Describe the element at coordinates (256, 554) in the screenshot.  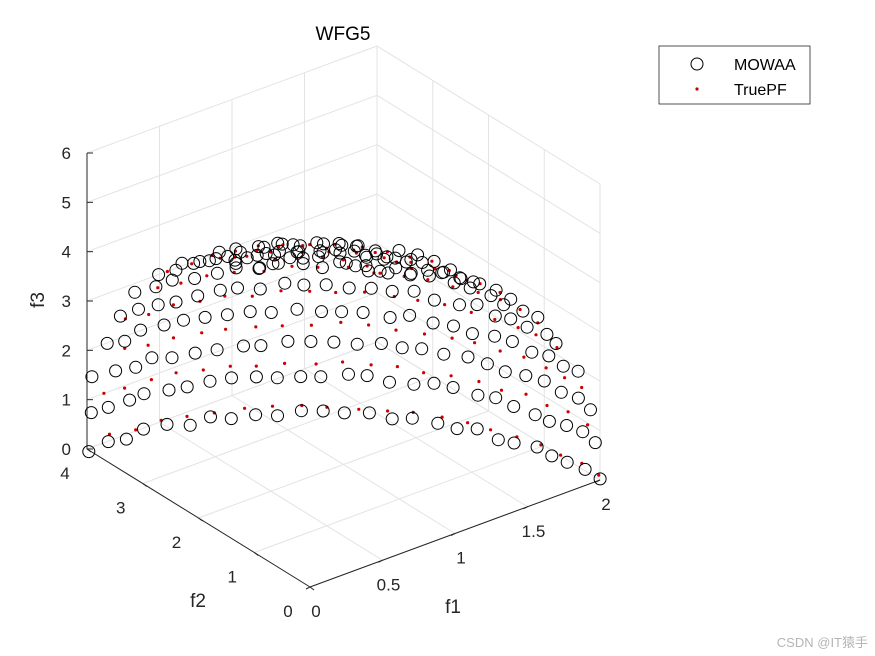
I see `y-tick-mark` at that location.